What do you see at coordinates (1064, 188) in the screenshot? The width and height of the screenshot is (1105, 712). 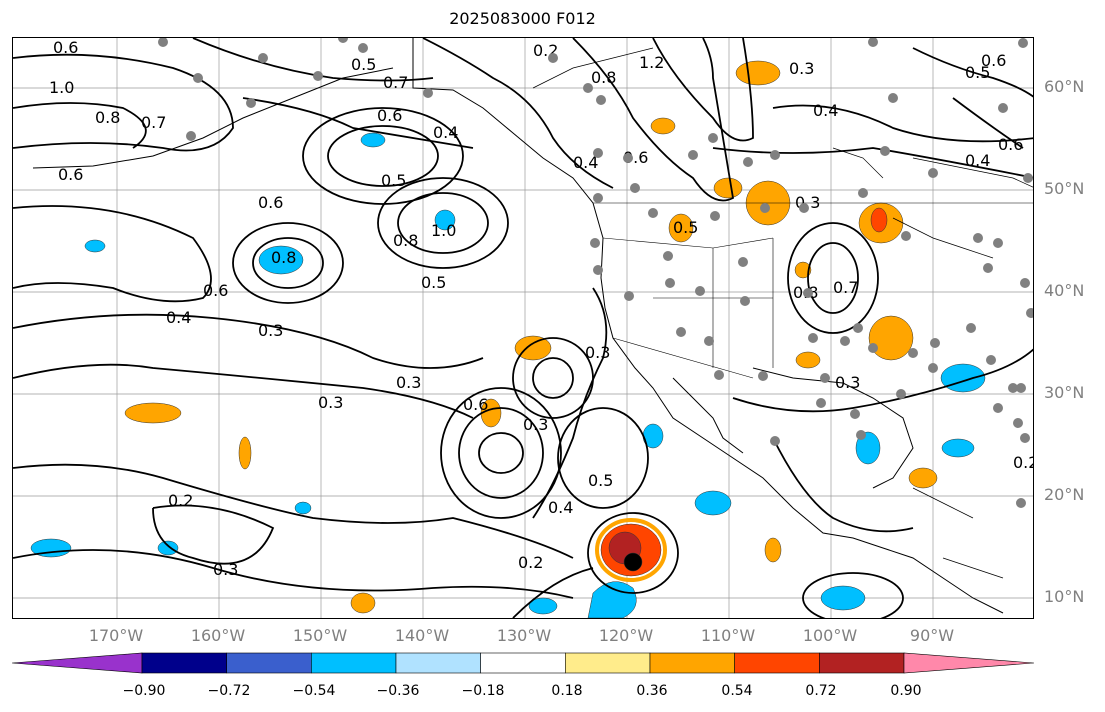 I see `lat-label: 50°N` at bounding box center [1064, 188].